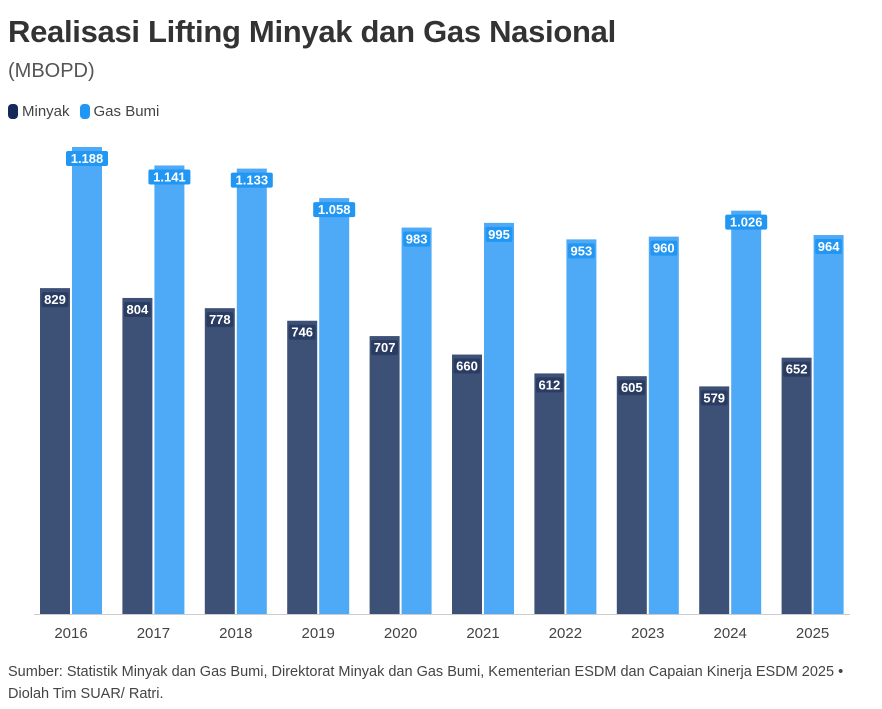 Image resolution: width=882 pixels, height=709 pixels. Describe the element at coordinates (400, 633) in the screenshot. I see `x-tick-label: 2020` at that location.